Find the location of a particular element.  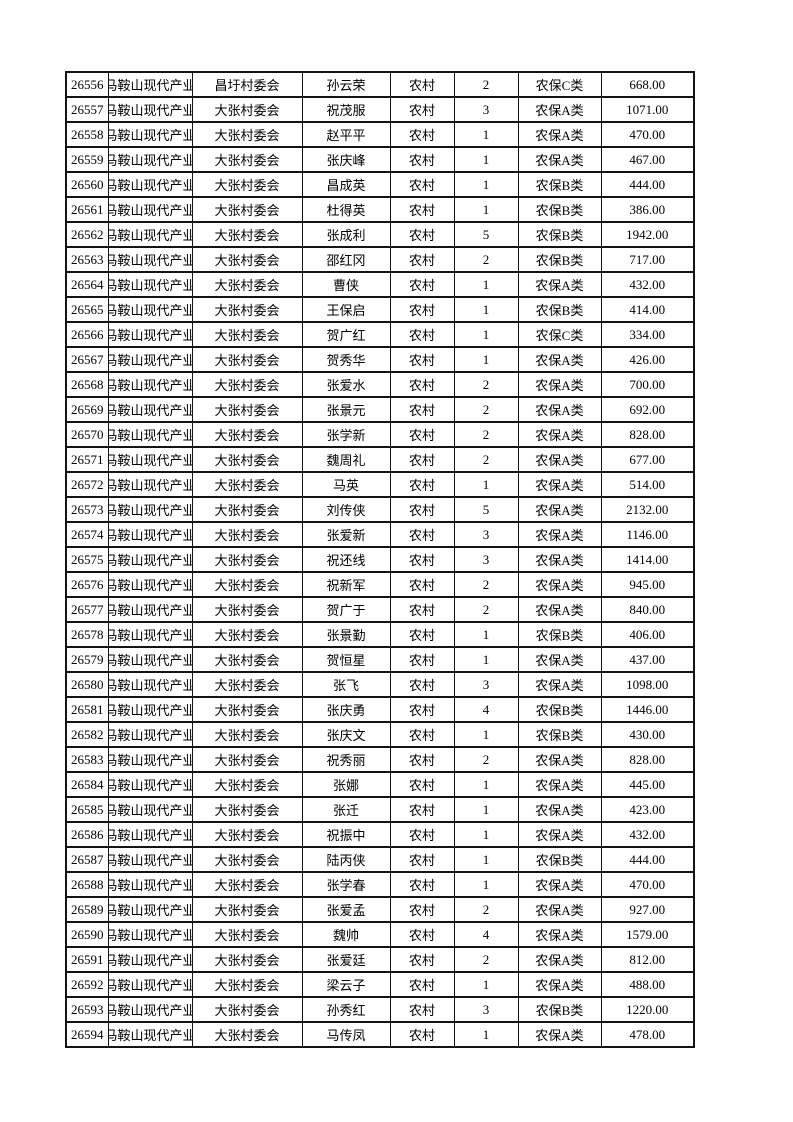

cell-record-id: 26586 is located at coordinates (87, 834).